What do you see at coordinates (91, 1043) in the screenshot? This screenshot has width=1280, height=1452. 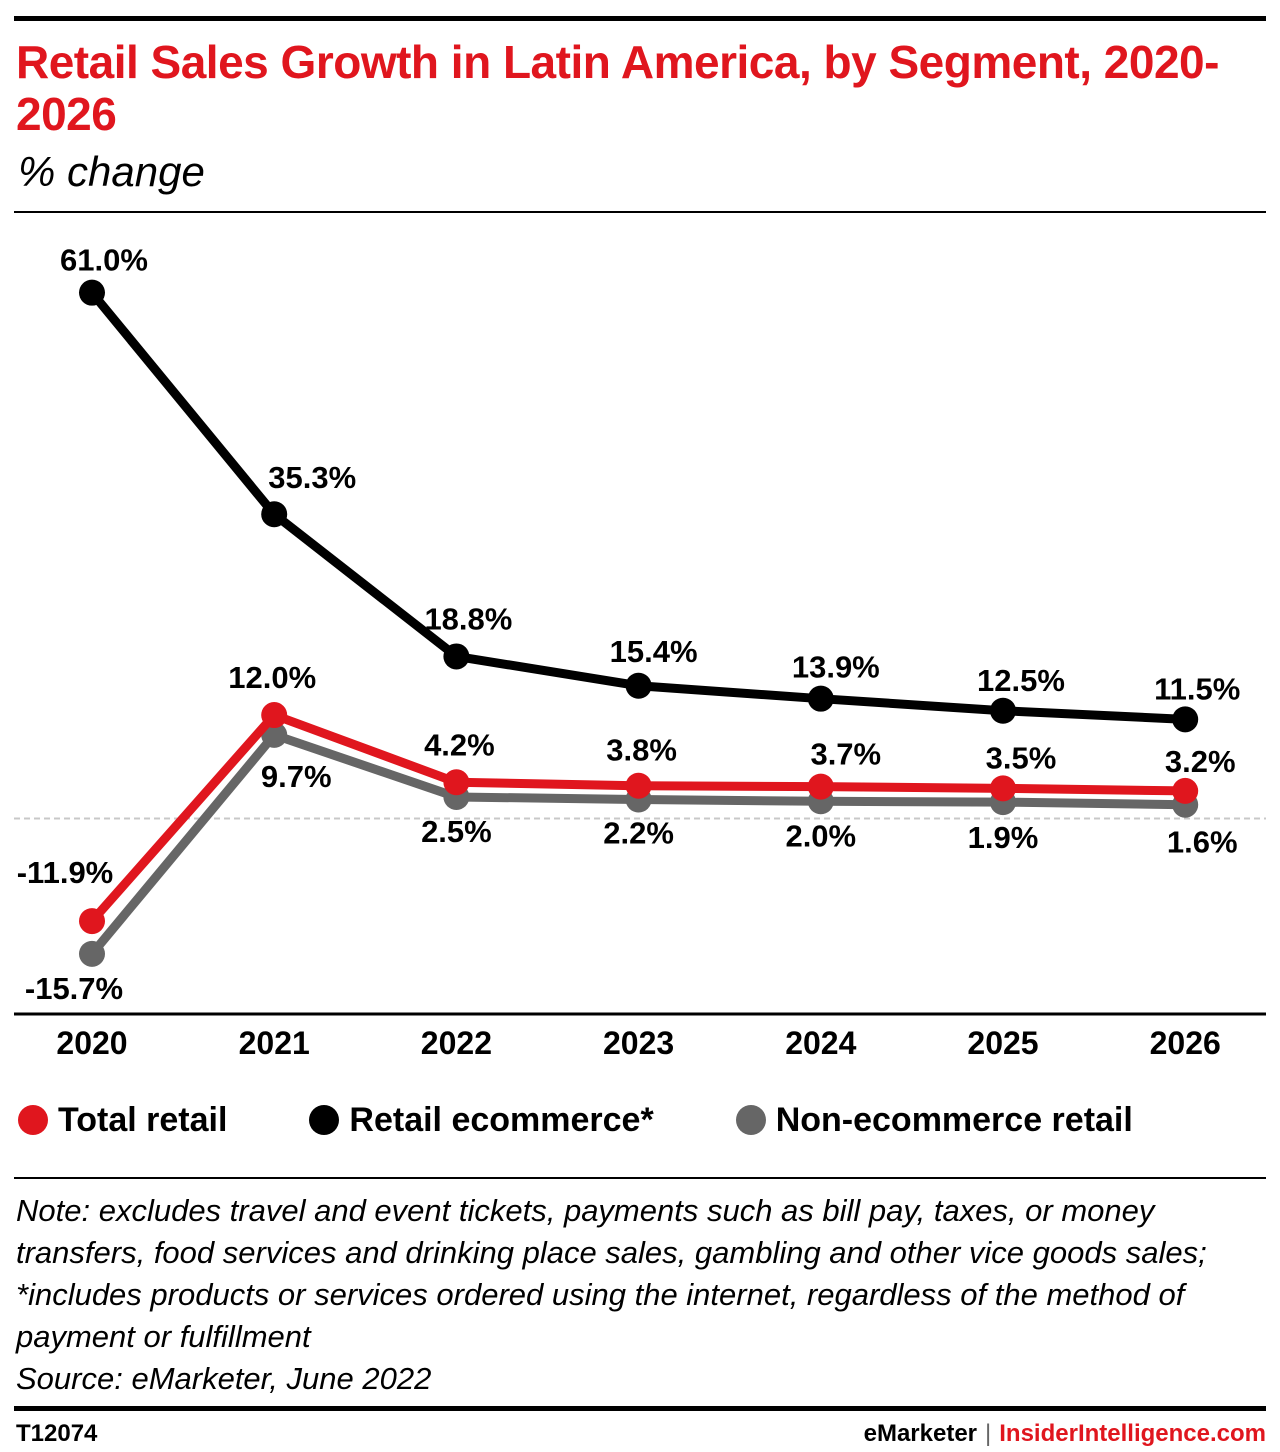 I see `x-tick-label: 2020` at bounding box center [91, 1043].